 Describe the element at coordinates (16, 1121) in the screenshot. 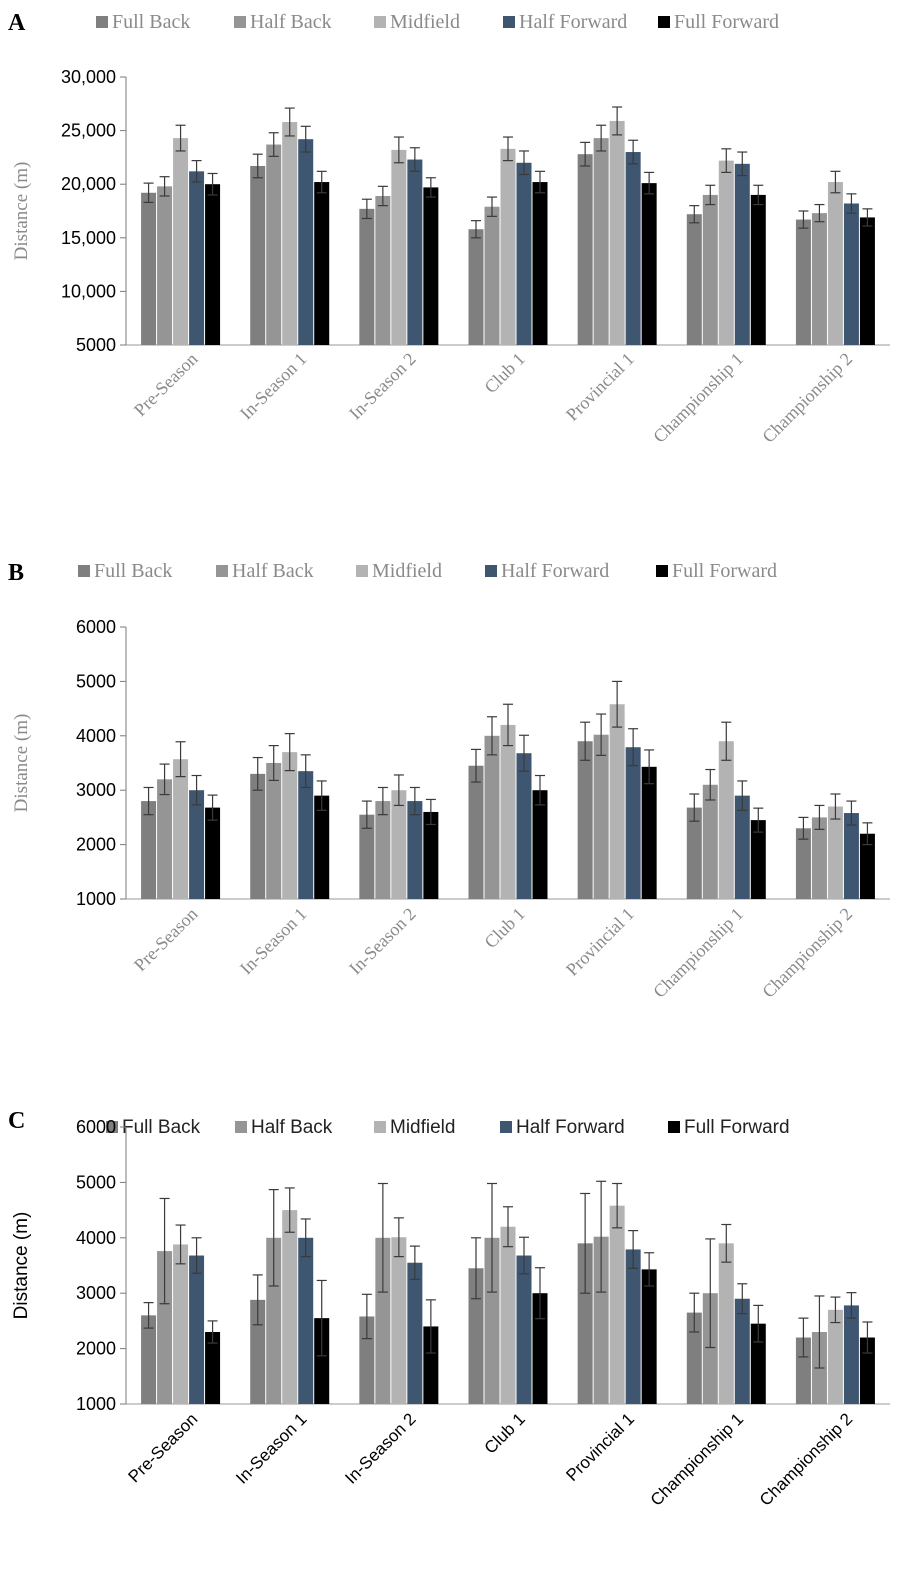

I see `panel-letter: C` at that location.